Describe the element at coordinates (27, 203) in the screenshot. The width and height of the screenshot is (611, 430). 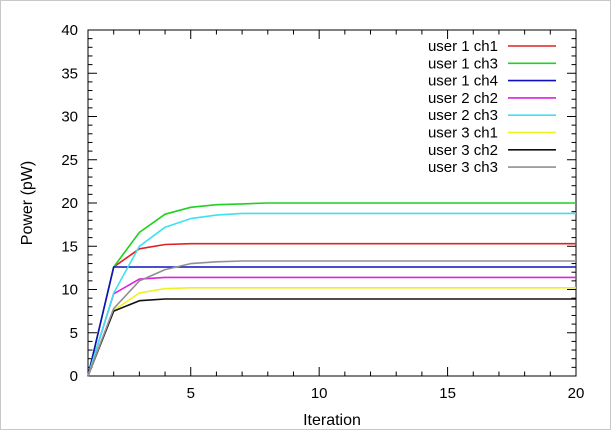
I see `y-axis-label: Power (pW)` at that location.